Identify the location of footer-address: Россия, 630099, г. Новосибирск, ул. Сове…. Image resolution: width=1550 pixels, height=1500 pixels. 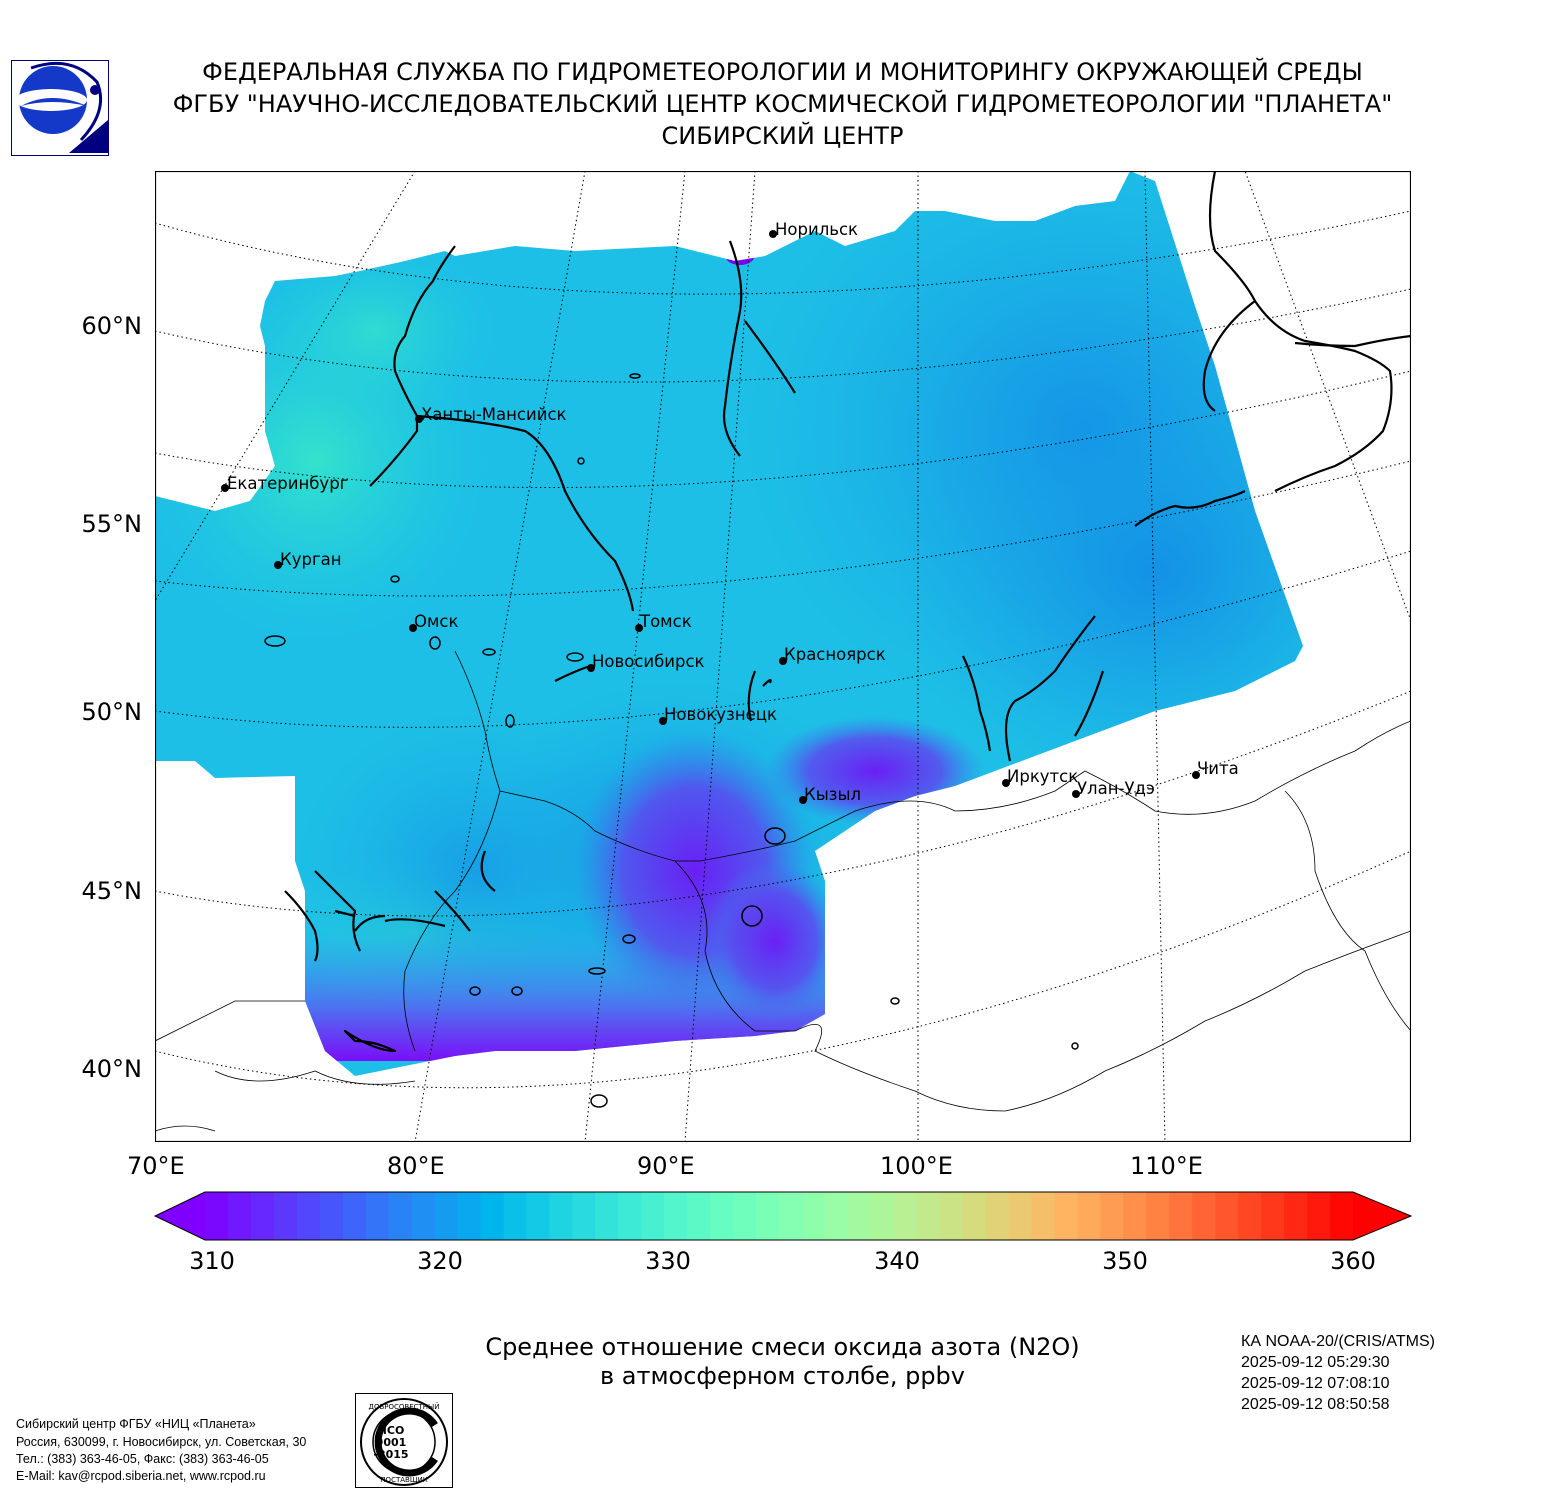
(161, 1442).